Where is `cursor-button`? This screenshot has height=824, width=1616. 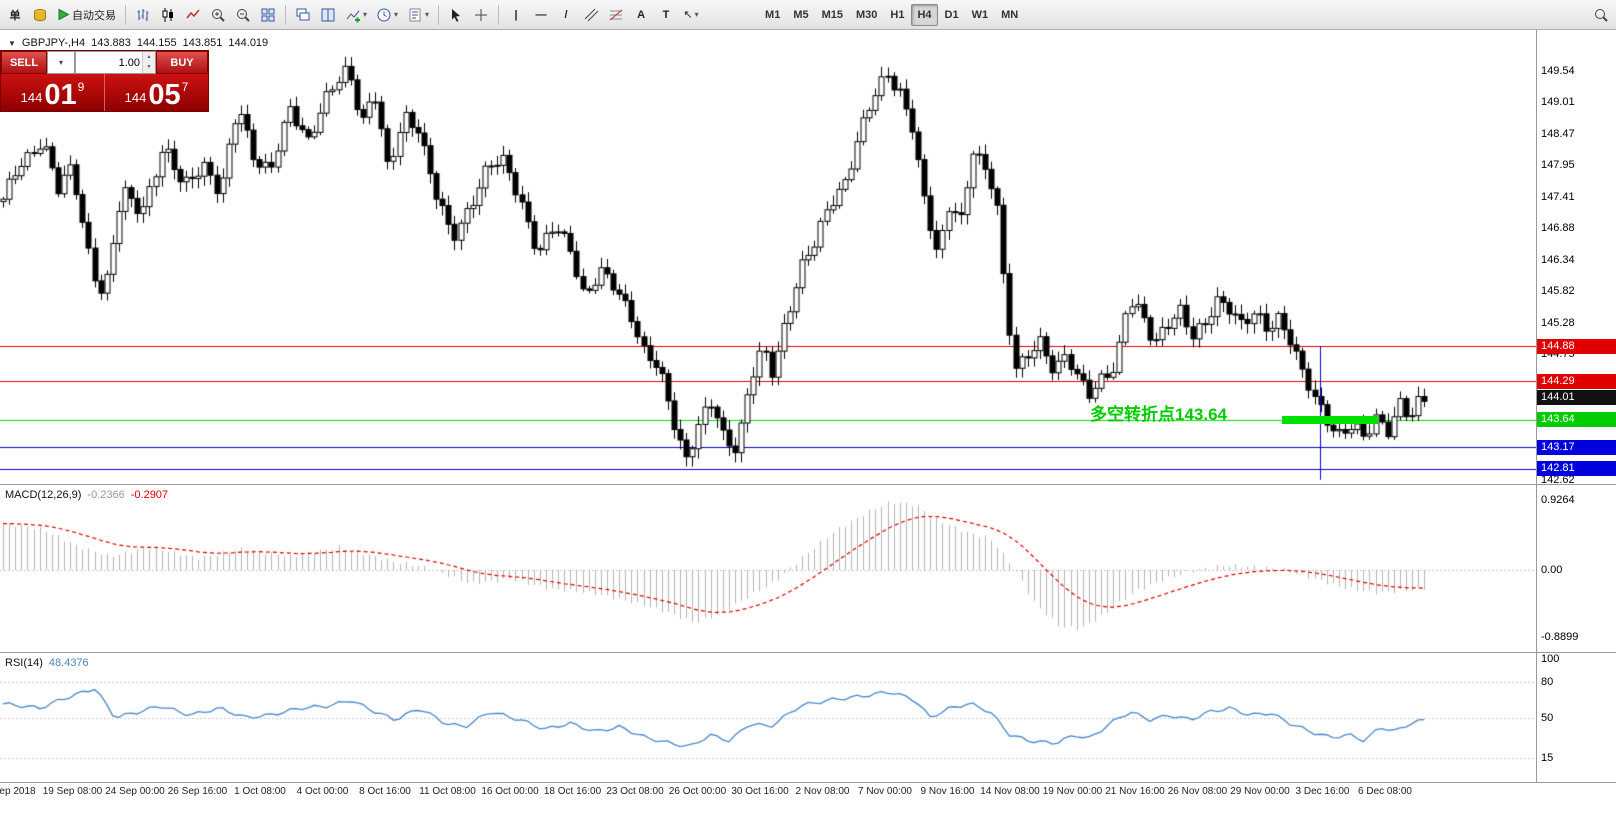 cursor-button is located at coordinates (456, 15).